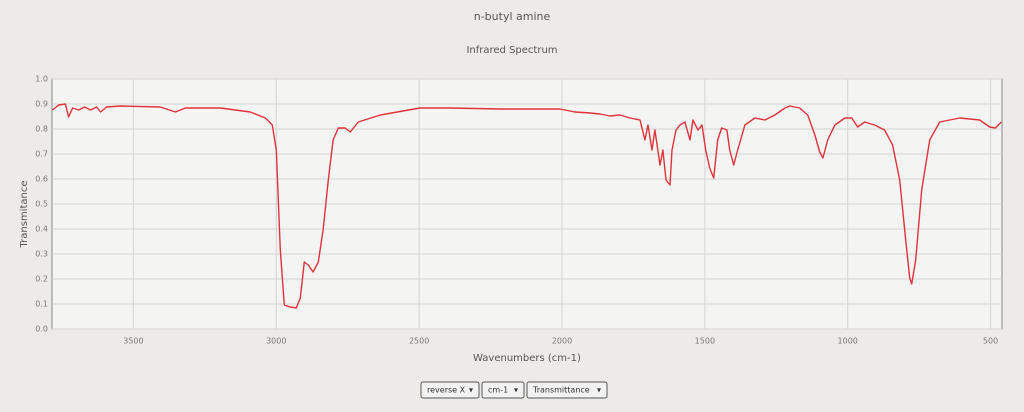 The width and height of the screenshot is (1024, 412). I want to click on controls: reverse X ▾ cm-1 ▾ Transmittance ▾, so click(514, 390).